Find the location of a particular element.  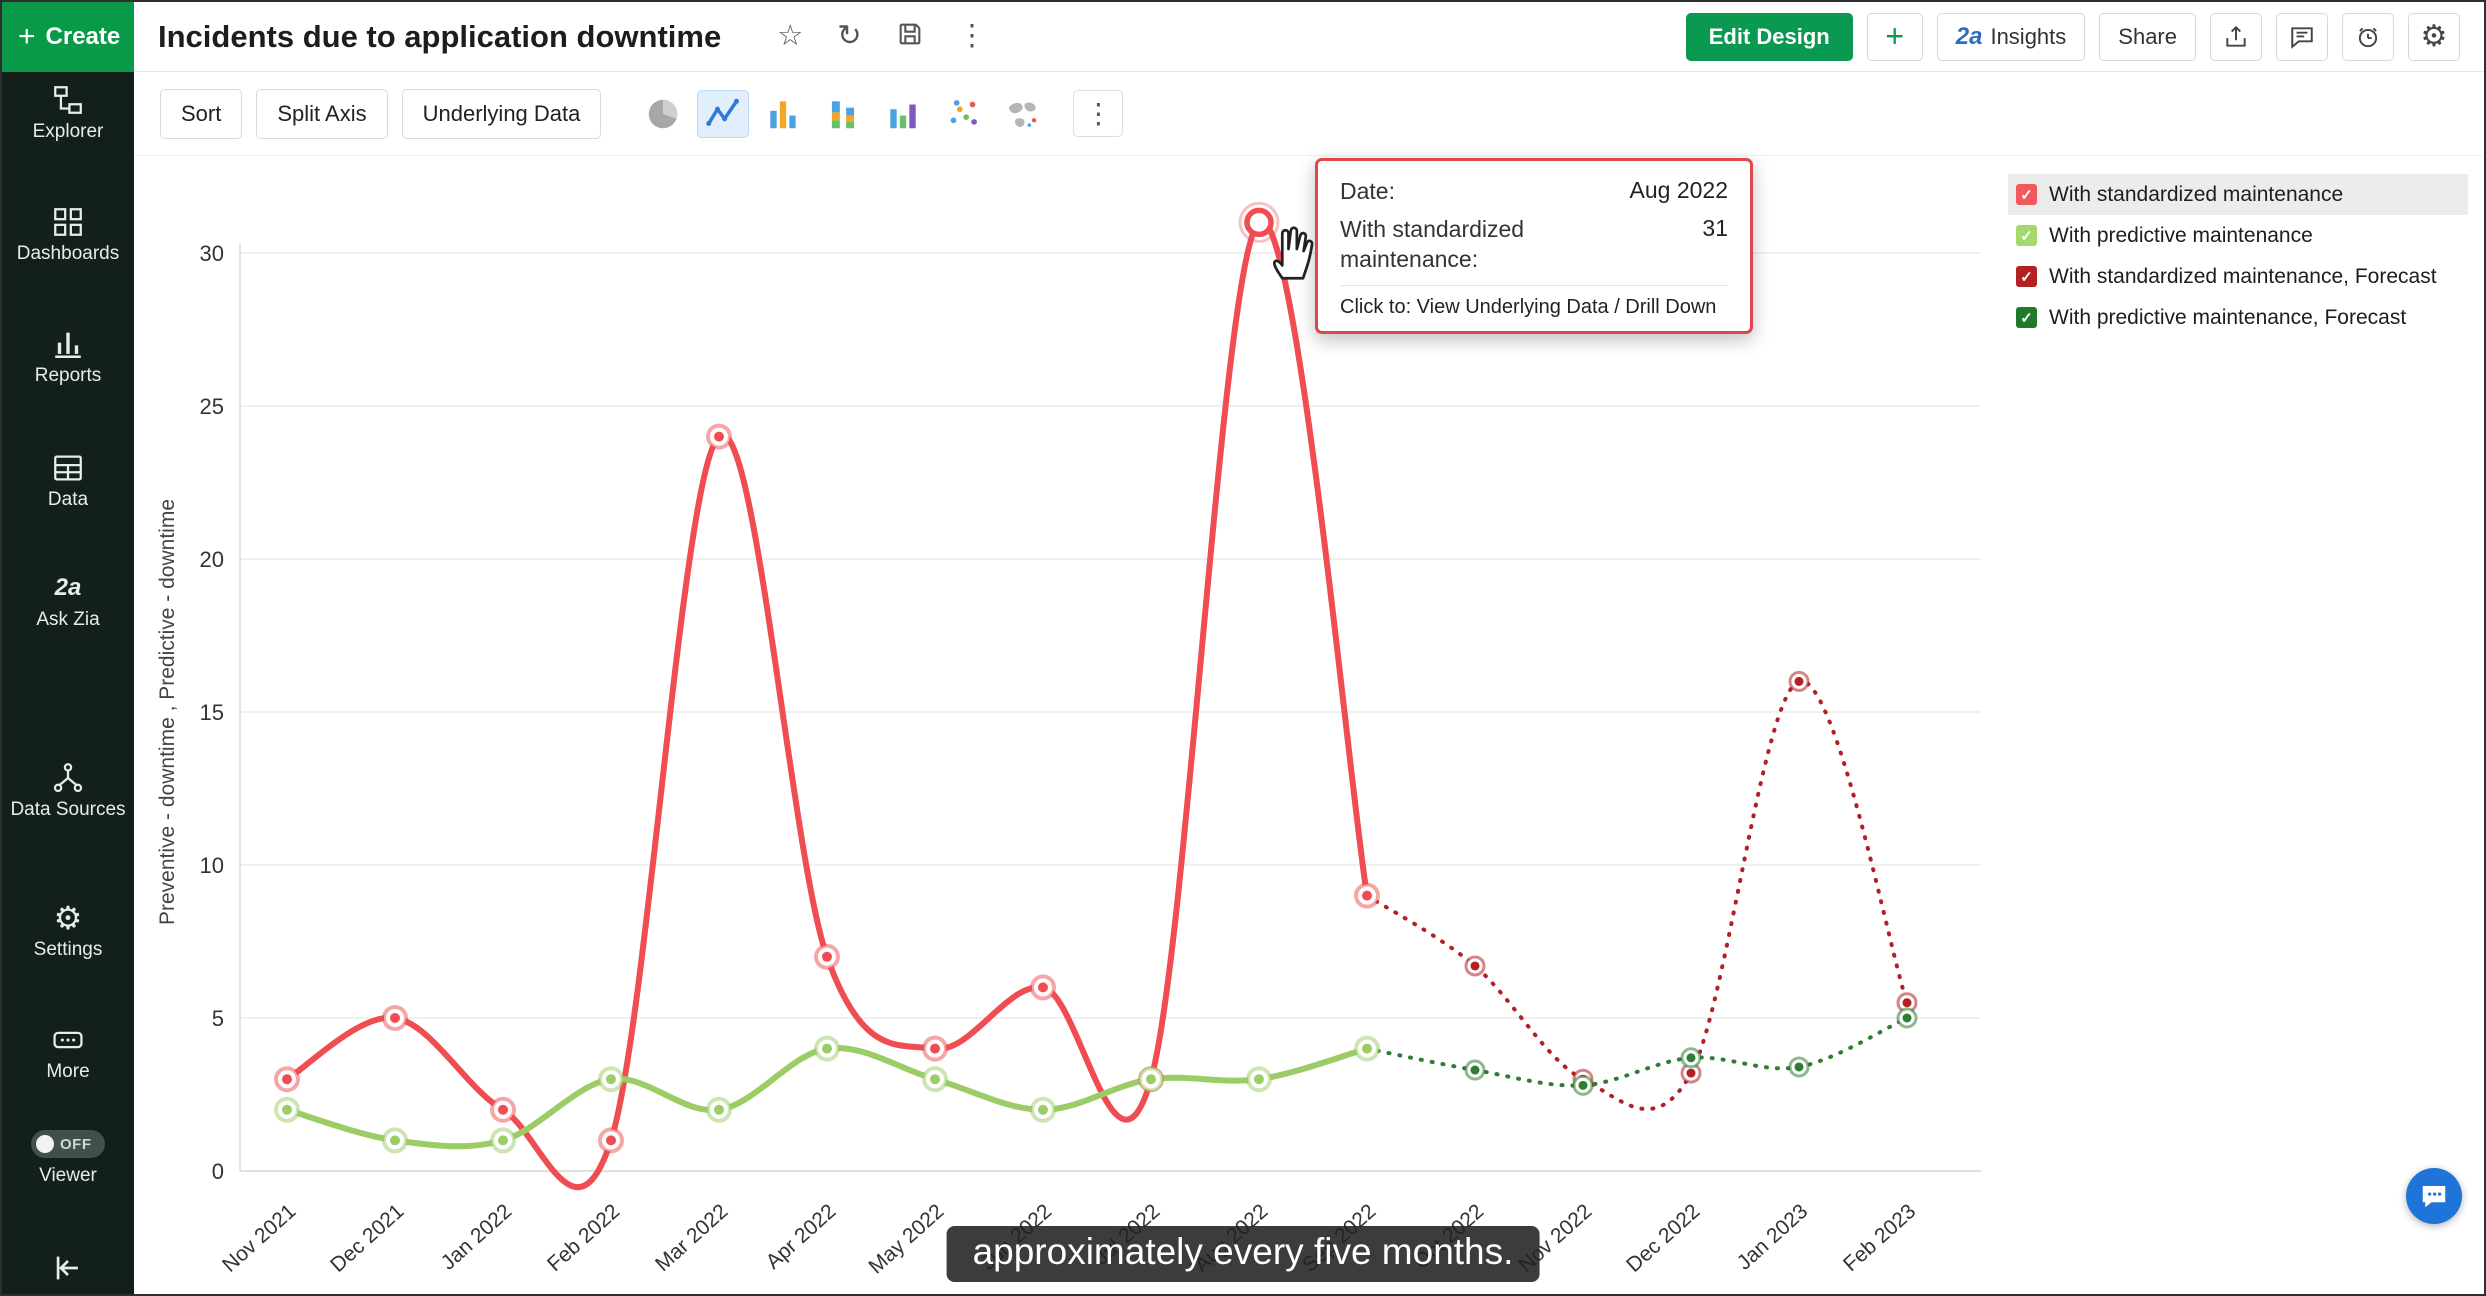

sidebar-item-explorer: Explorer is located at coordinates (68, 112).